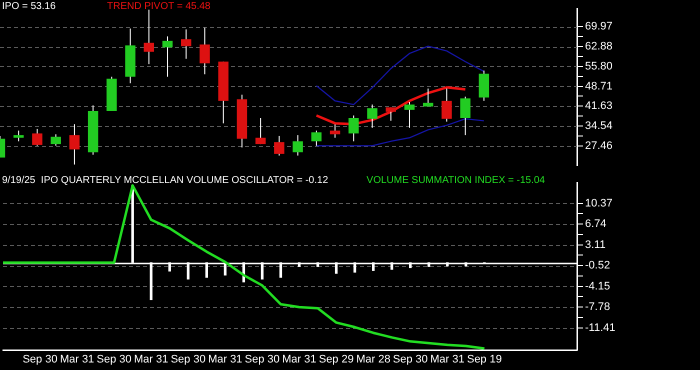 The height and width of the screenshot is (370, 700). I want to click on y-tick-label: 3.11, so click(595, 244).